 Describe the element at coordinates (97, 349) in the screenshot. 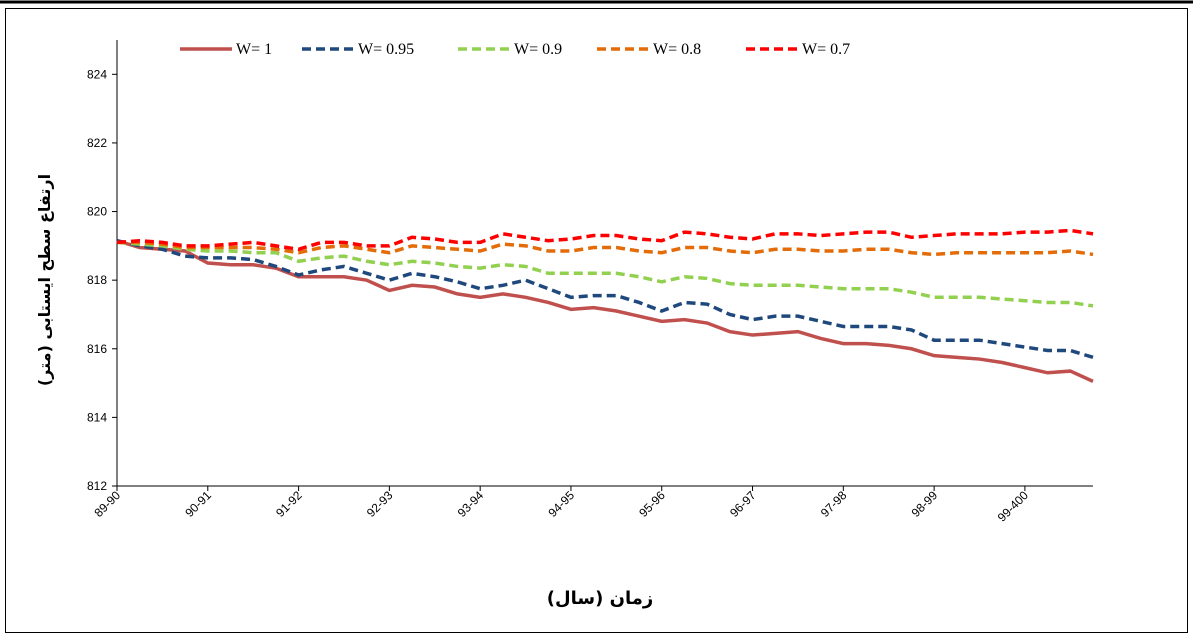

I see `y-tick-label: 816` at that location.